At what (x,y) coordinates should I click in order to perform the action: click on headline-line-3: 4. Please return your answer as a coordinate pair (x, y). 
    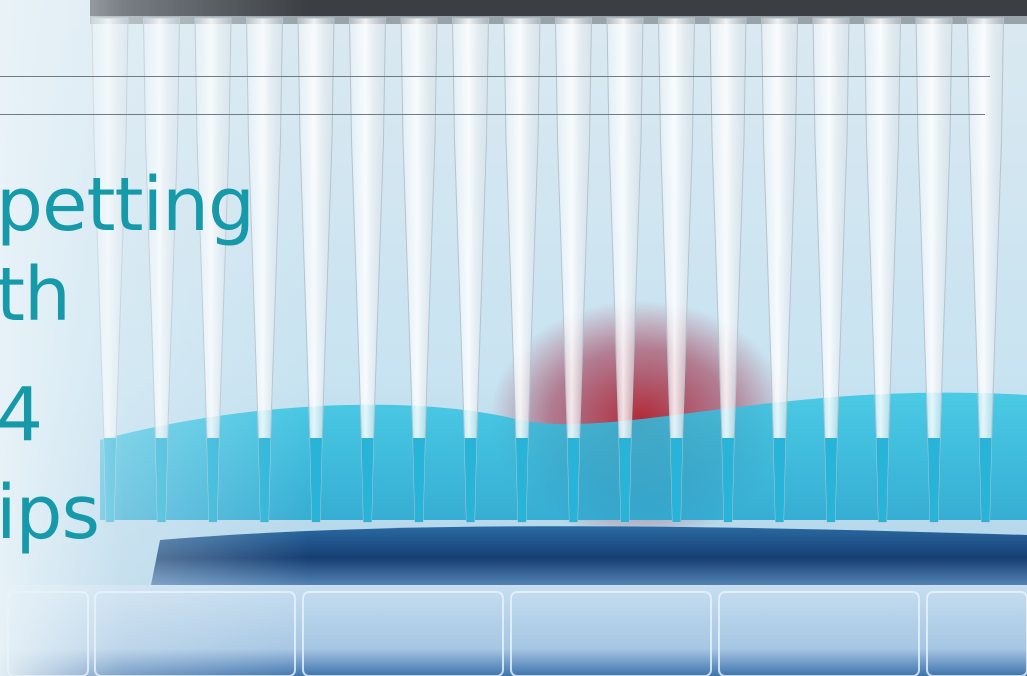
    Looking at the image, I should click on (21, 415).